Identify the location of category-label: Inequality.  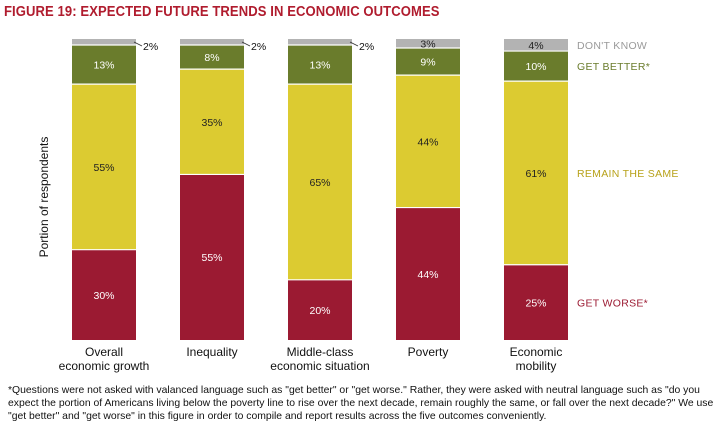
(211, 352).